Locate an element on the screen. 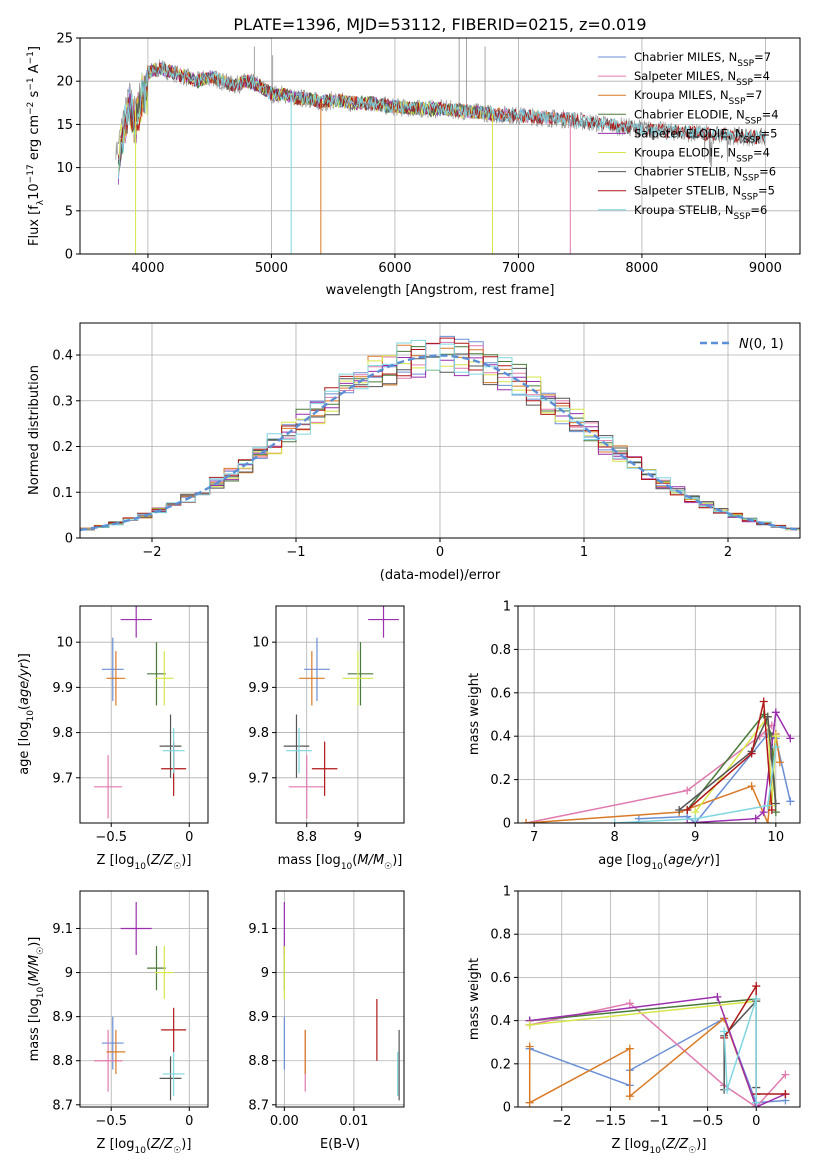 Image resolution: width=819 pixels, height=1170 pixels. age_vs_mass-plot-area is located at coordinates (341, 712).